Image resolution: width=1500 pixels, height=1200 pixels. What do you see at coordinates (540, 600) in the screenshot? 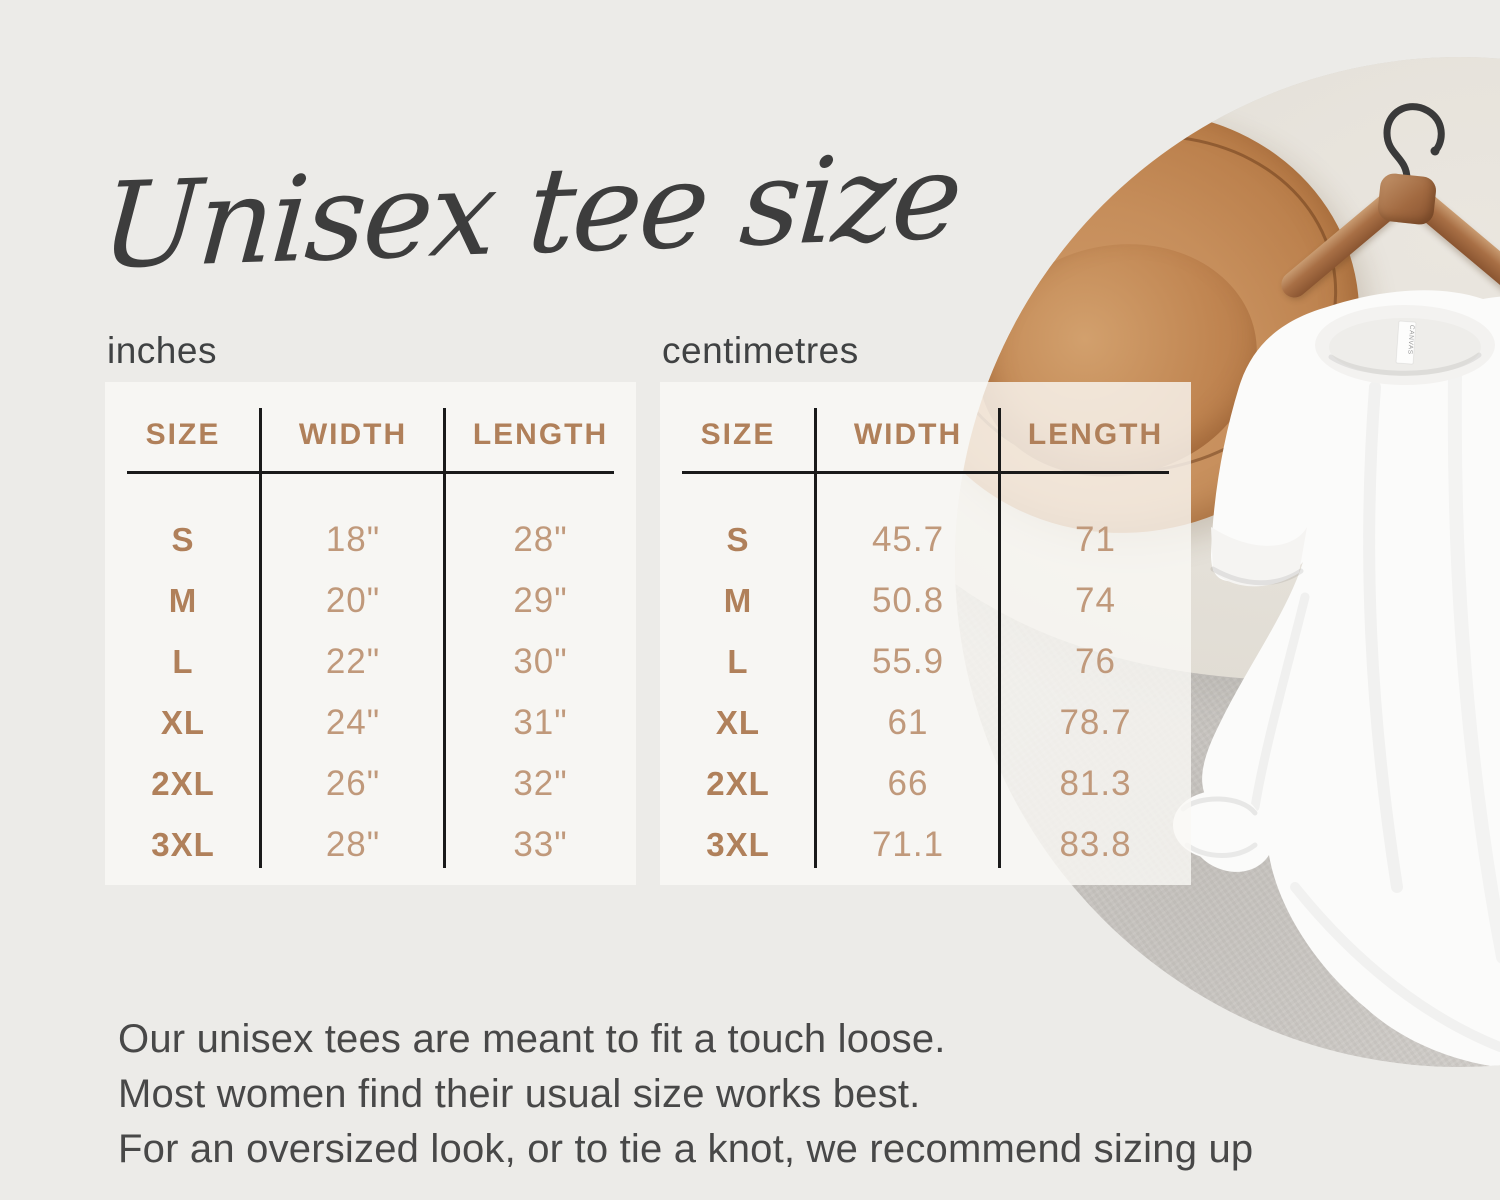
I see `length-cell: 29"` at bounding box center [540, 600].